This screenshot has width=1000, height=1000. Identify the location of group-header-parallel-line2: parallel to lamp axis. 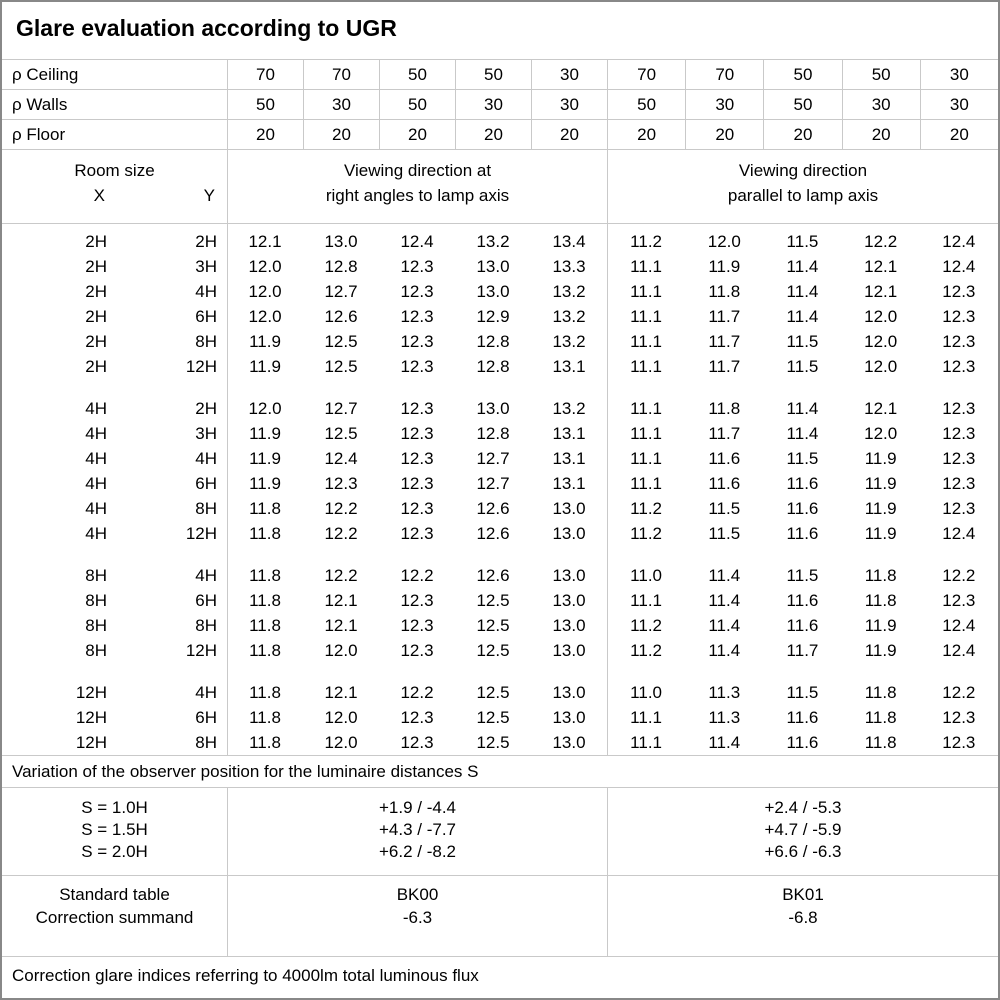
(803, 195).